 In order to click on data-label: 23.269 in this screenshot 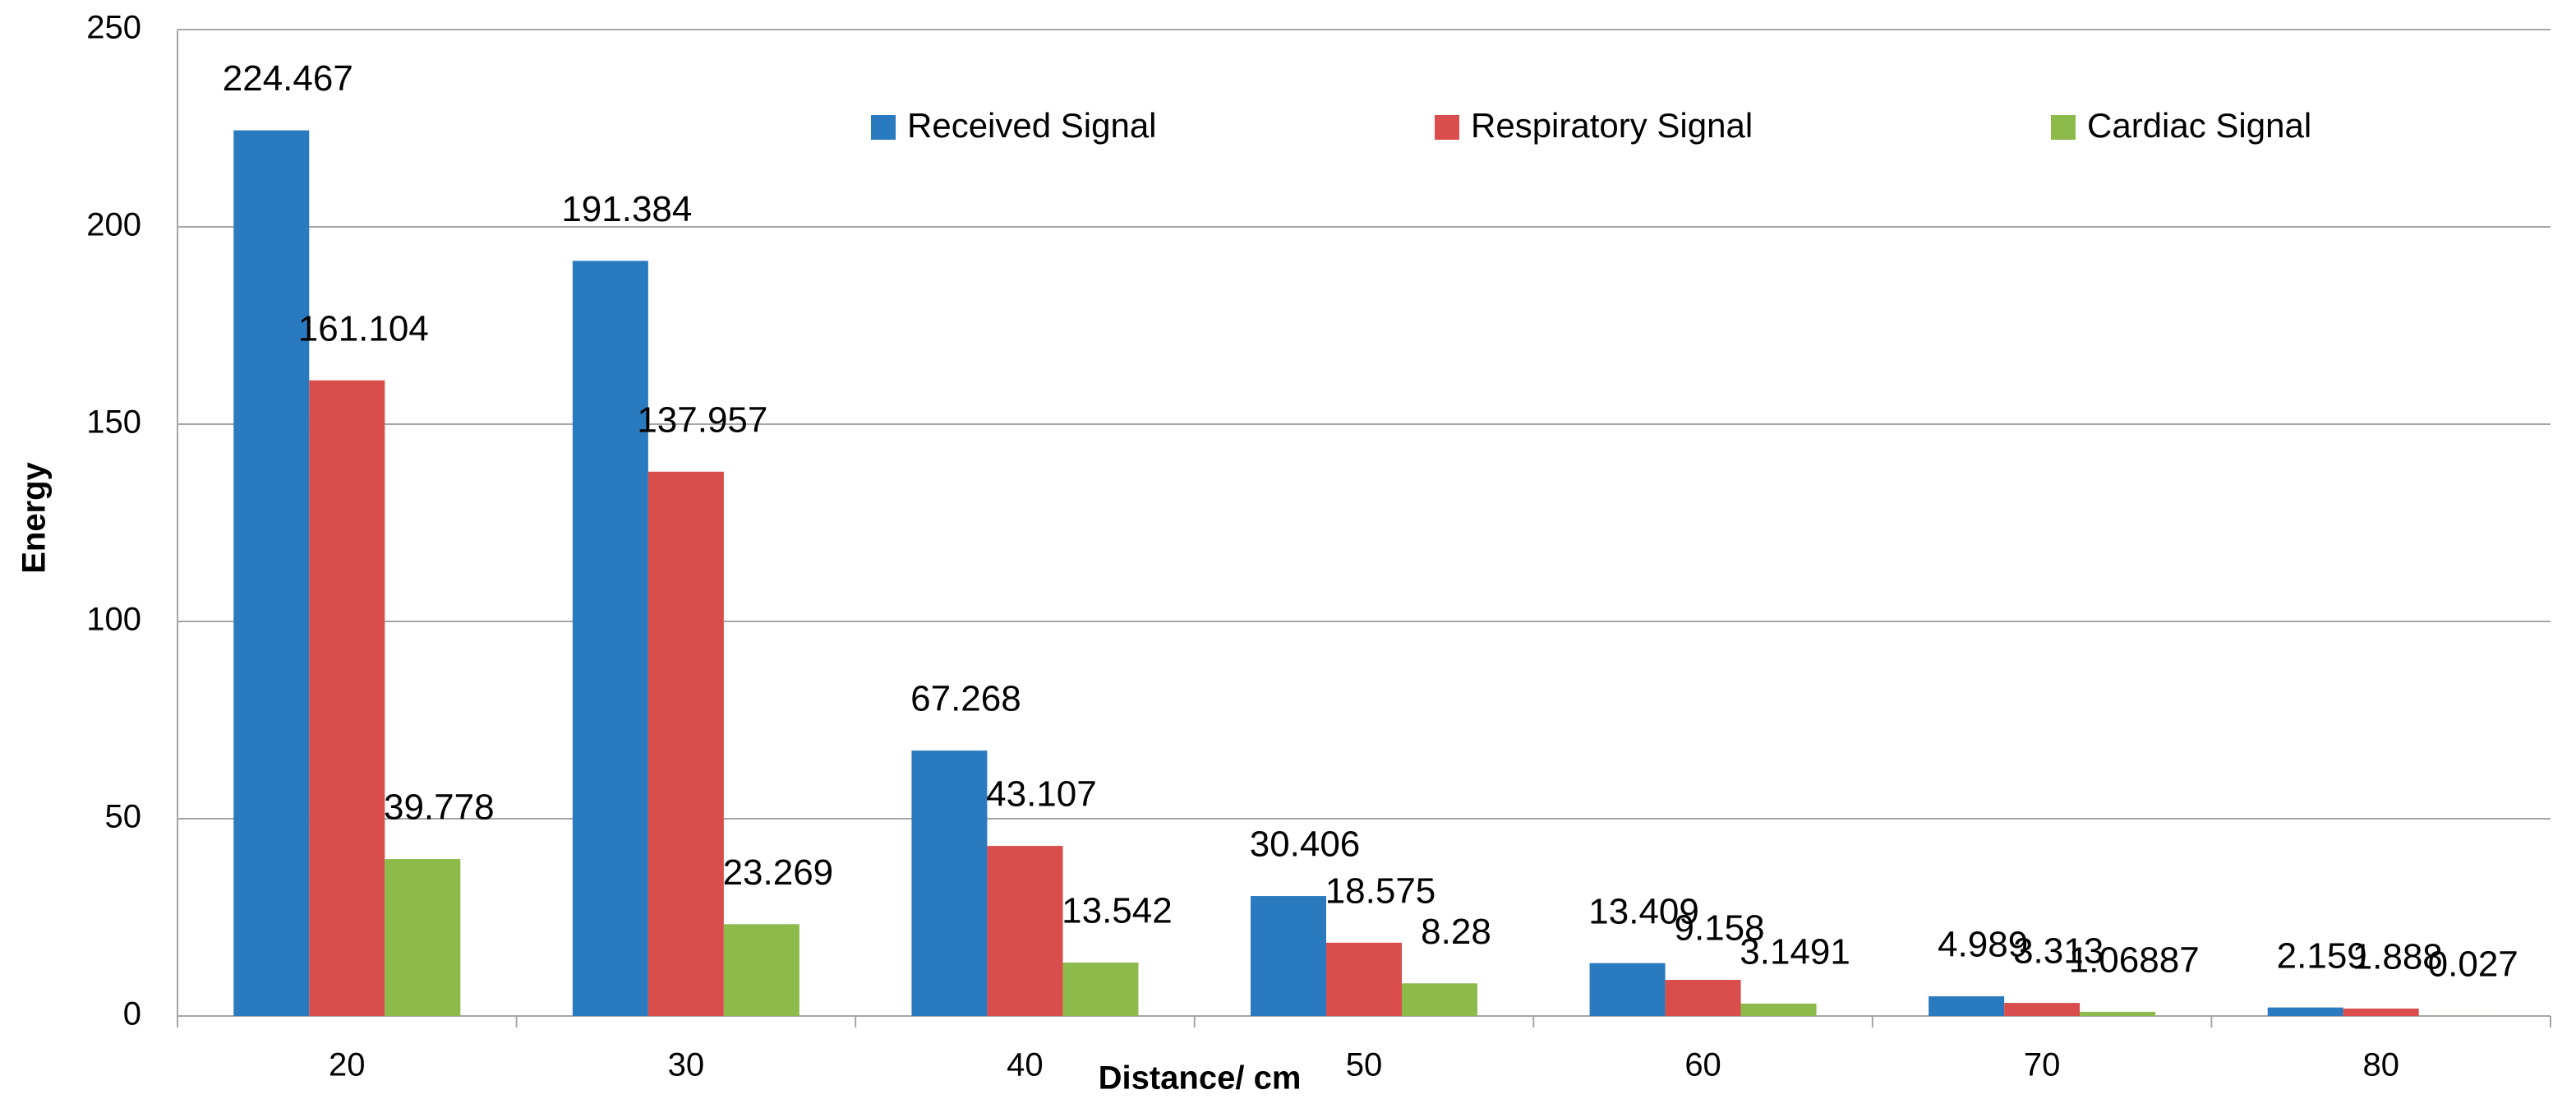, I will do `click(778, 872)`.